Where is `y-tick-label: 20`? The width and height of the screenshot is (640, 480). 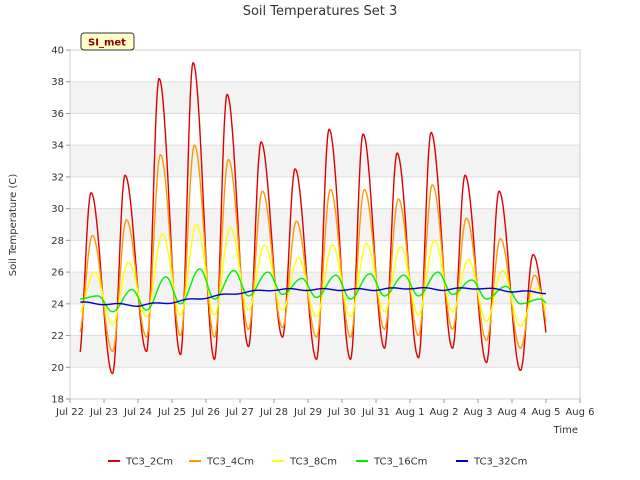 y-tick-label: 20 is located at coordinates (57, 368).